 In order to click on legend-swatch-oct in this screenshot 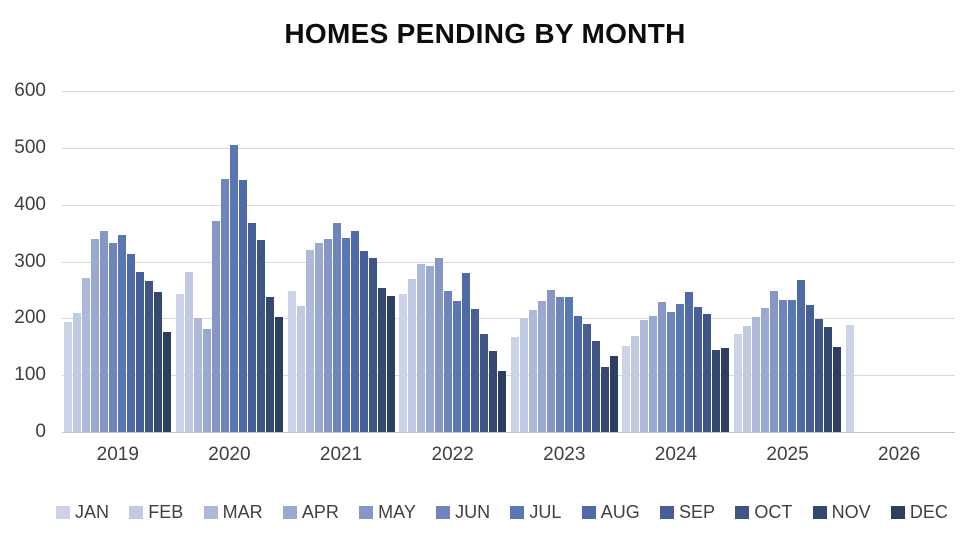, I will do `click(742, 512)`.